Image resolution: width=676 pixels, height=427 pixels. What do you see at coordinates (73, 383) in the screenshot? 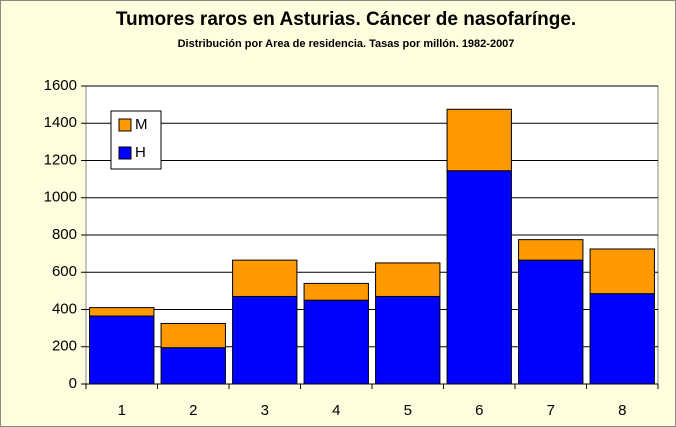
I see `y-tick-label: 0` at bounding box center [73, 383].